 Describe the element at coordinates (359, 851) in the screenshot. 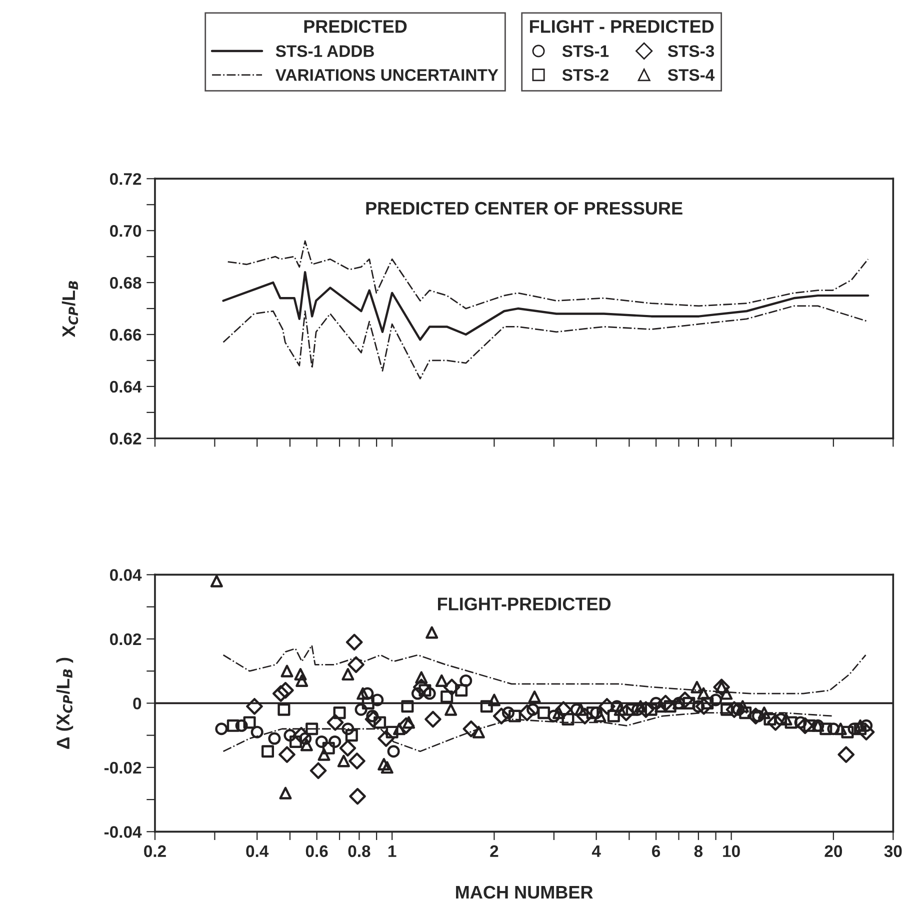

I see `x-tick-label: 0.8` at that location.